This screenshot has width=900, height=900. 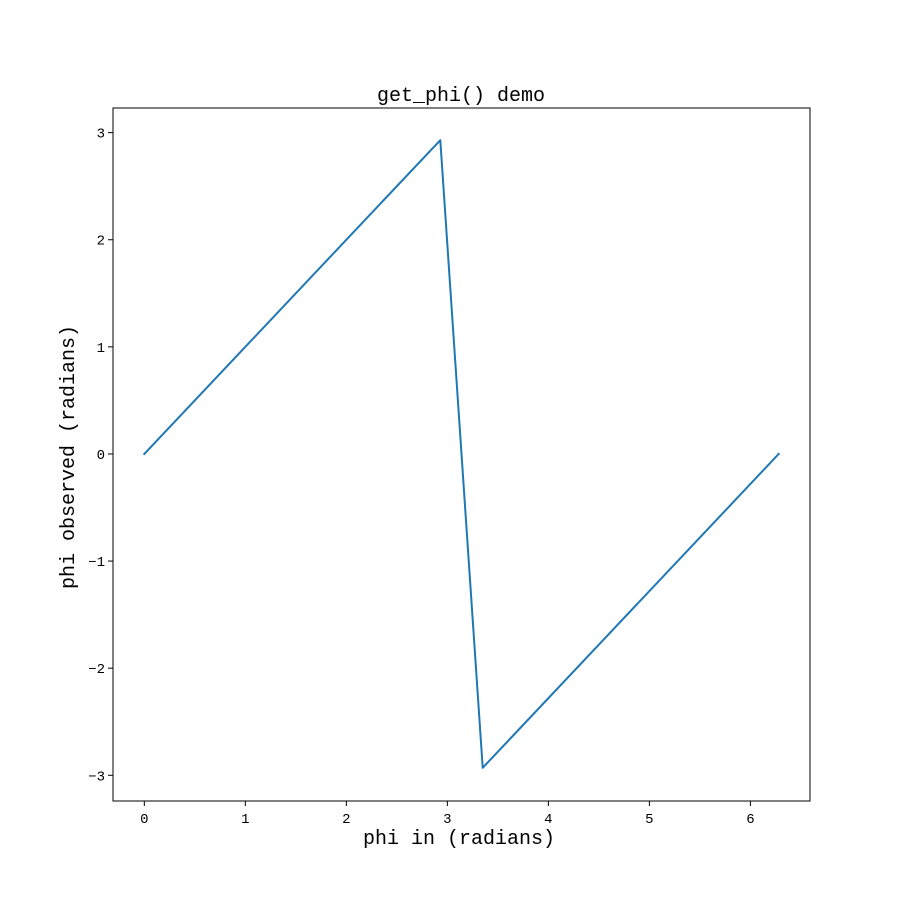 I want to click on x-tick-label: 1, so click(x=245, y=820).